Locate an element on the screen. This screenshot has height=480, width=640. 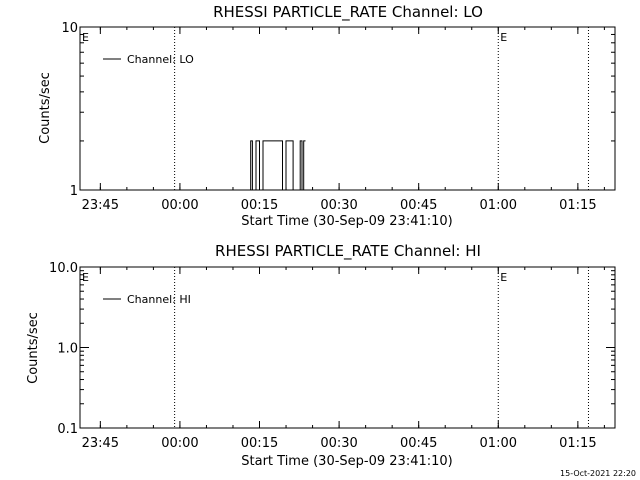
legend-lo: Channel: LO is located at coordinates (148, 59).